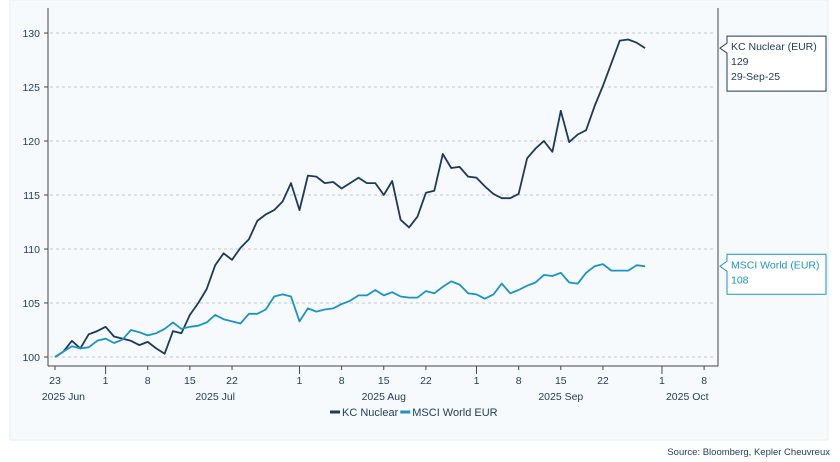 Image resolution: width=840 pixels, height=462 pixels. I want to click on y-tick-label: 120, so click(31, 142).